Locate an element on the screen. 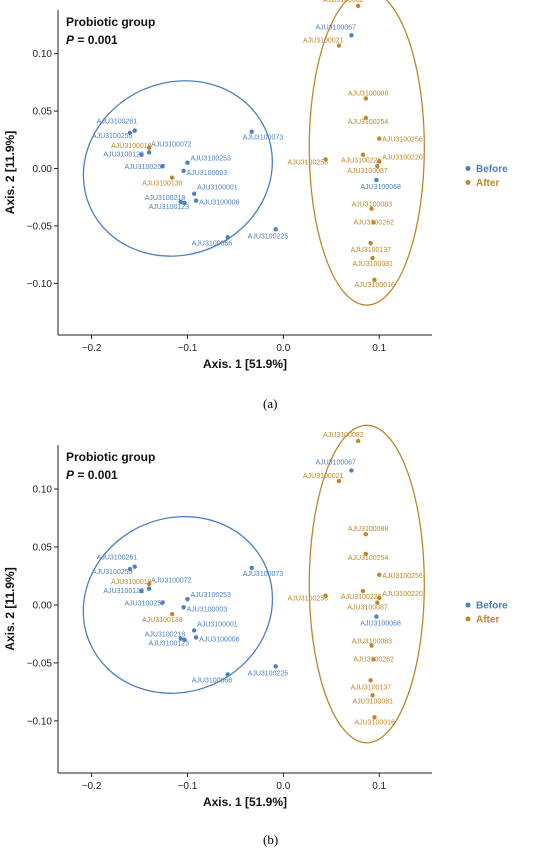 This screenshot has height=856, width=550. point-label: AJU3100138 is located at coordinates (162, 620).